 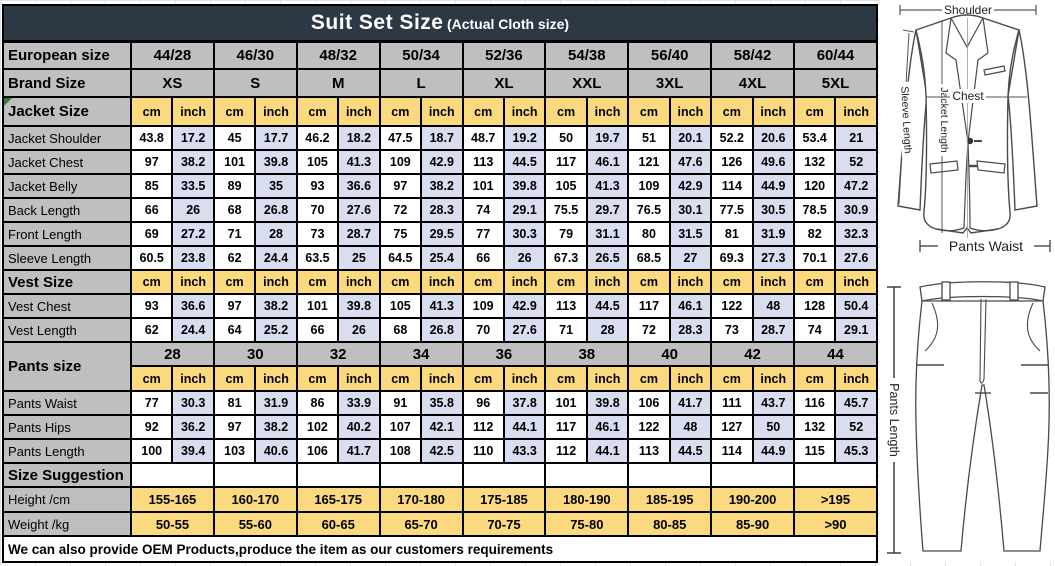 What do you see at coordinates (835, 524) in the screenshot?
I see `suggestion-value: >90` at bounding box center [835, 524].